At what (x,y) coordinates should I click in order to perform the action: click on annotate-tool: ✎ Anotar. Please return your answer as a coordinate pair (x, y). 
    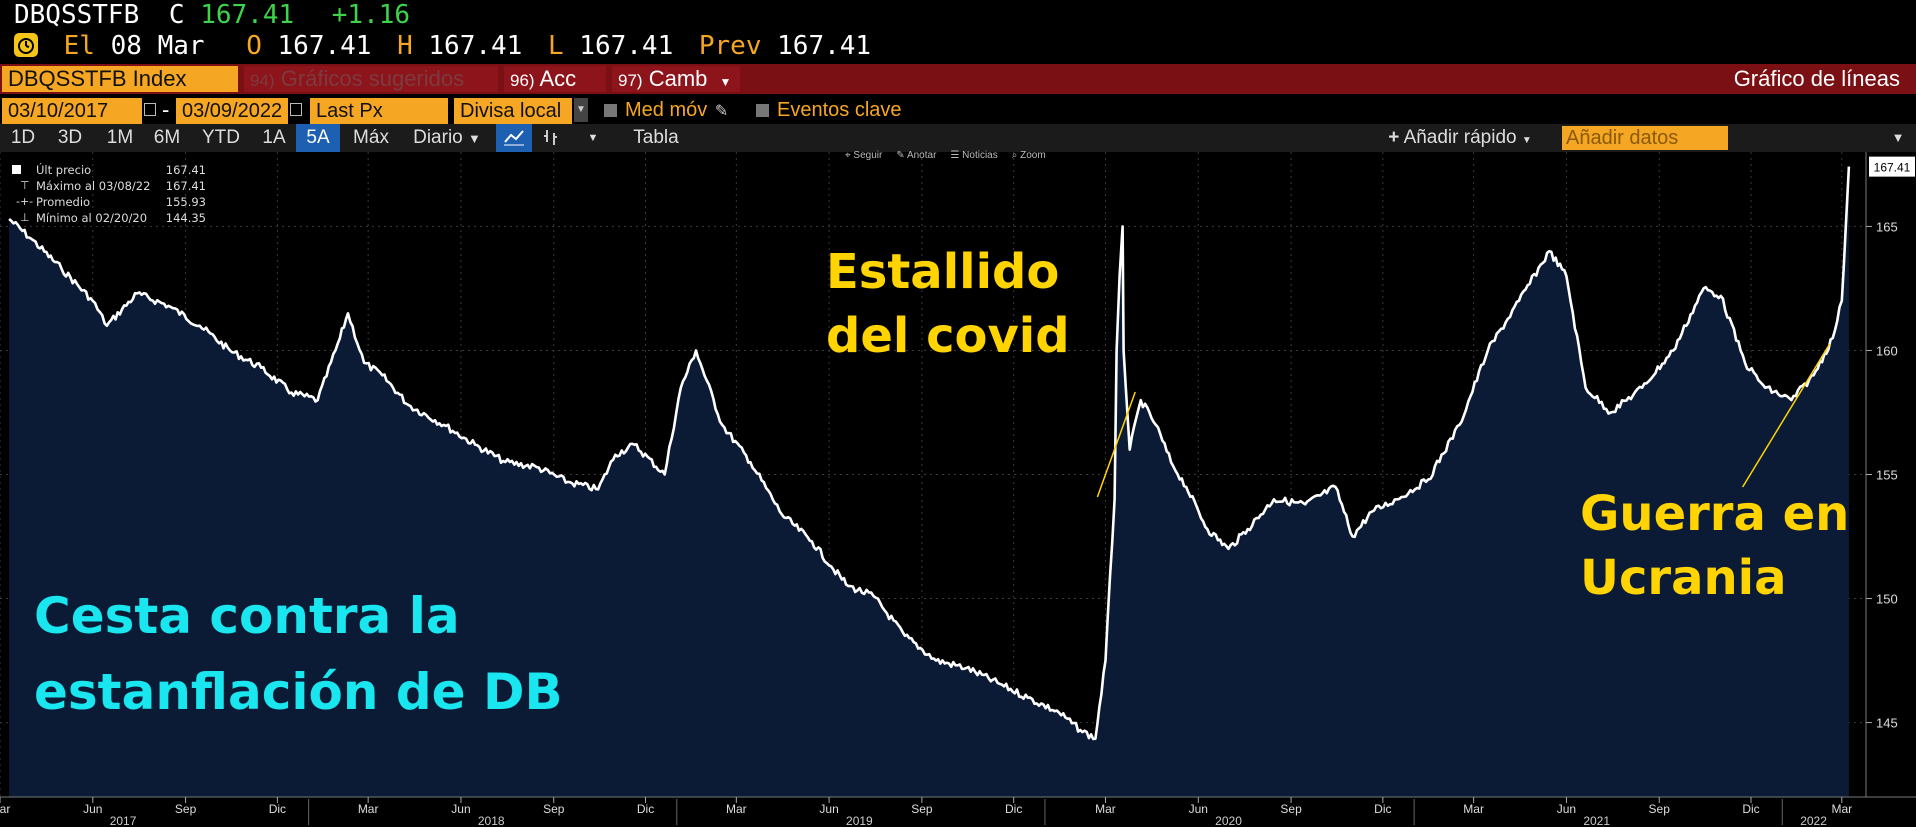
    Looking at the image, I should click on (916, 155).